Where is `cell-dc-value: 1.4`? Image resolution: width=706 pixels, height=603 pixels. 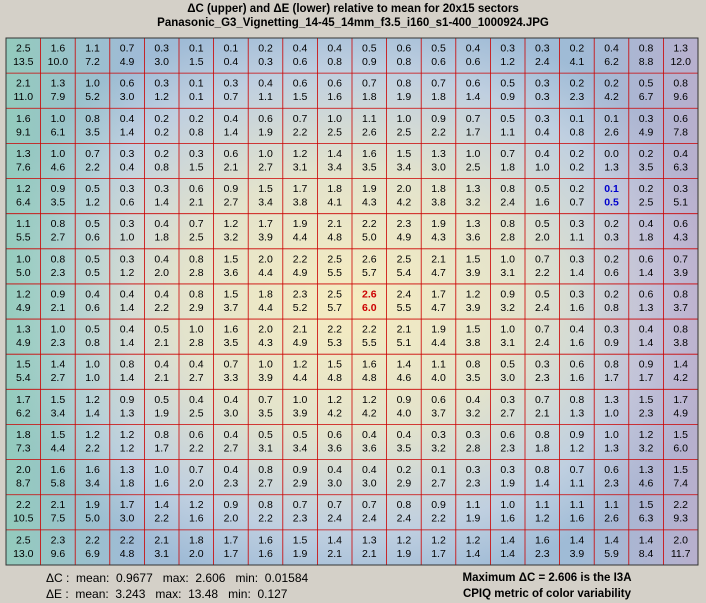
cell-dc-value: 1.4 is located at coordinates (58, 365).